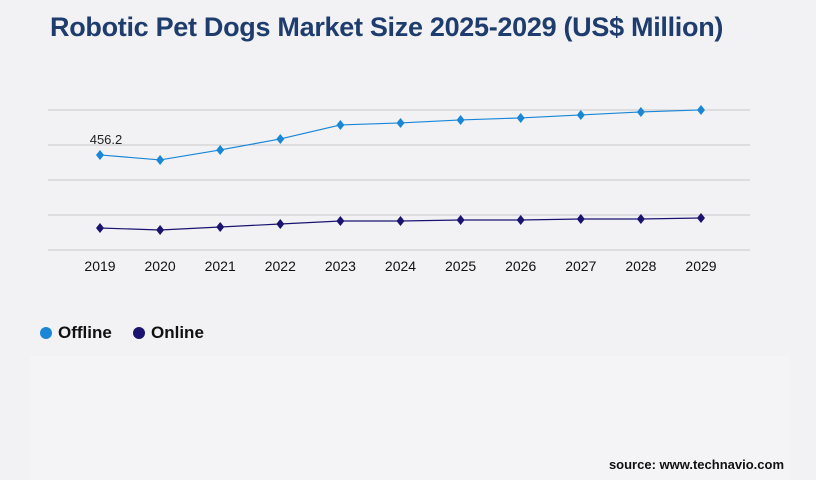  What do you see at coordinates (696, 464) in the screenshot?
I see `source-credit: source: www.technavio.com` at bounding box center [696, 464].